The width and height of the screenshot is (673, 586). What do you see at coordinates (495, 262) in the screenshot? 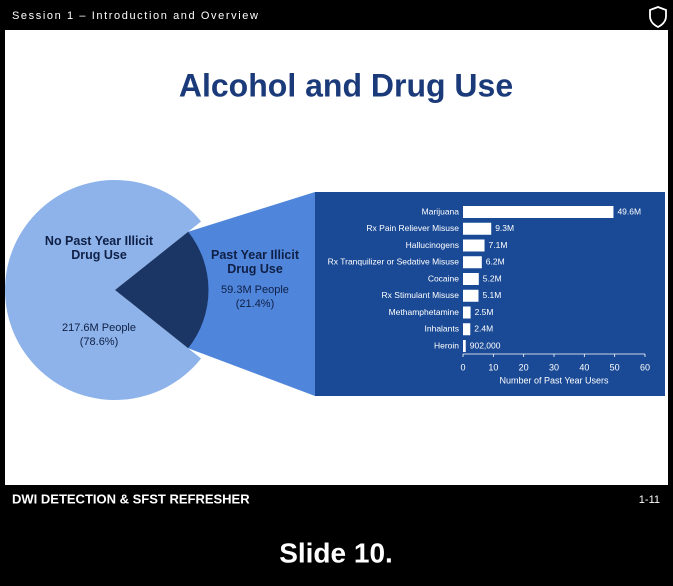
I see `value-label: 6.2M` at bounding box center [495, 262].